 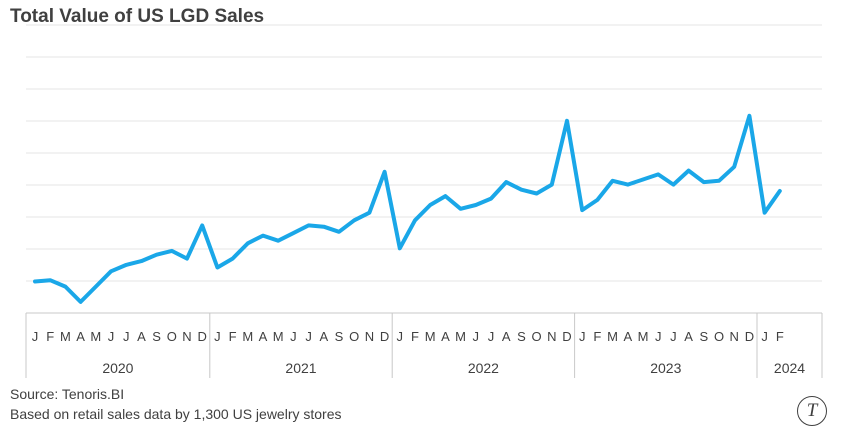 I want to click on year-tick-label: 2023, so click(x=665, y=368).